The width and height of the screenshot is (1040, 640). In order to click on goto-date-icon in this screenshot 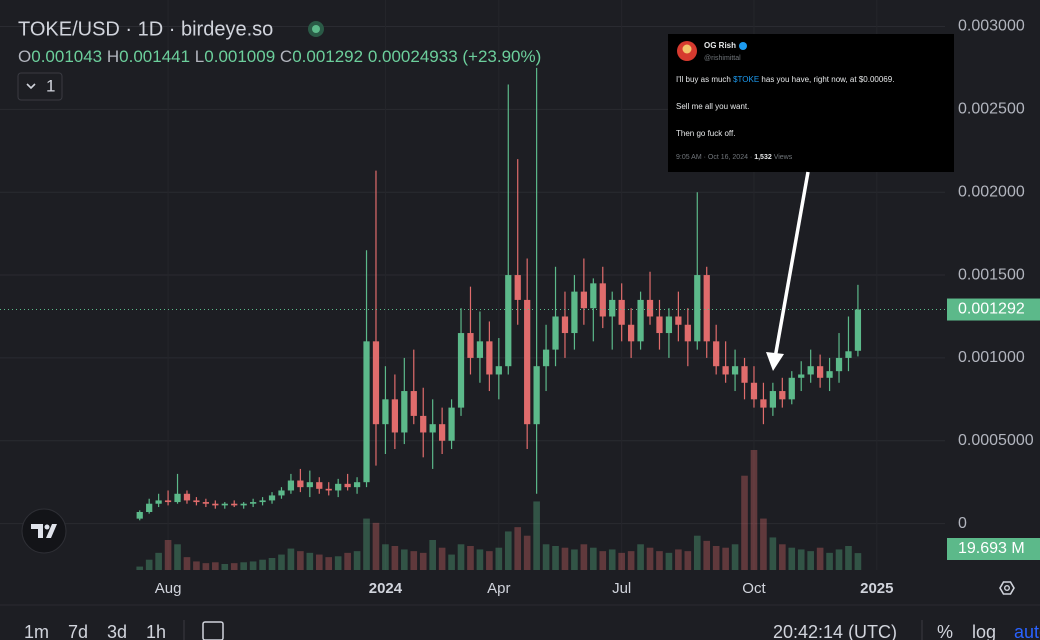, I will do `click(213, 630)`.